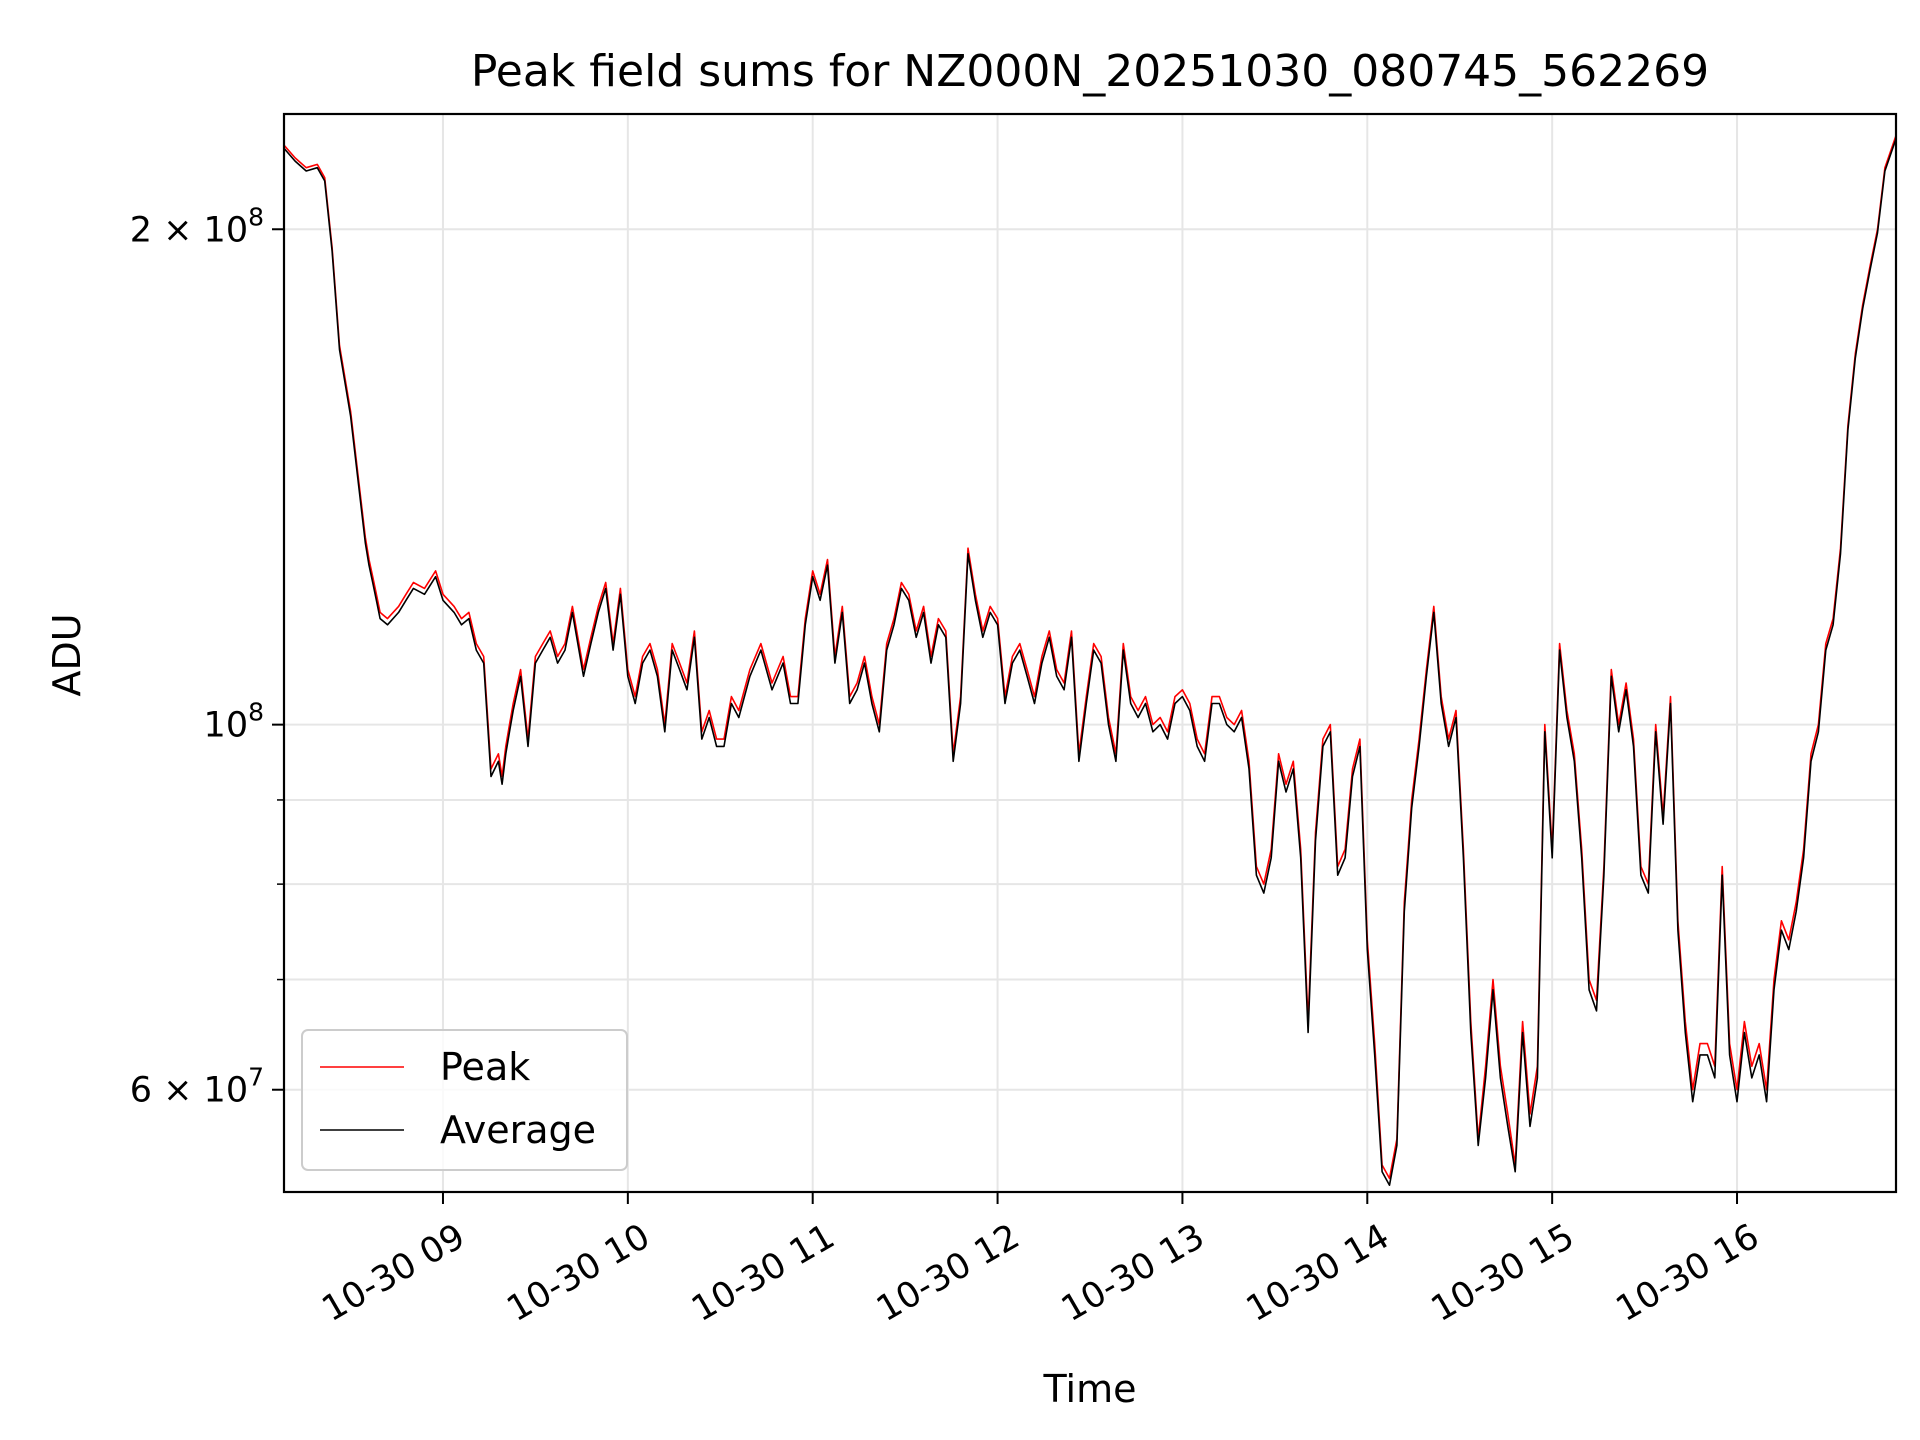 The height and width of the screenshot is (1440, 1920). Describe the element at coordinates (67, 654) in the screenshot. I see `y-axis-label: ADU` at that location.